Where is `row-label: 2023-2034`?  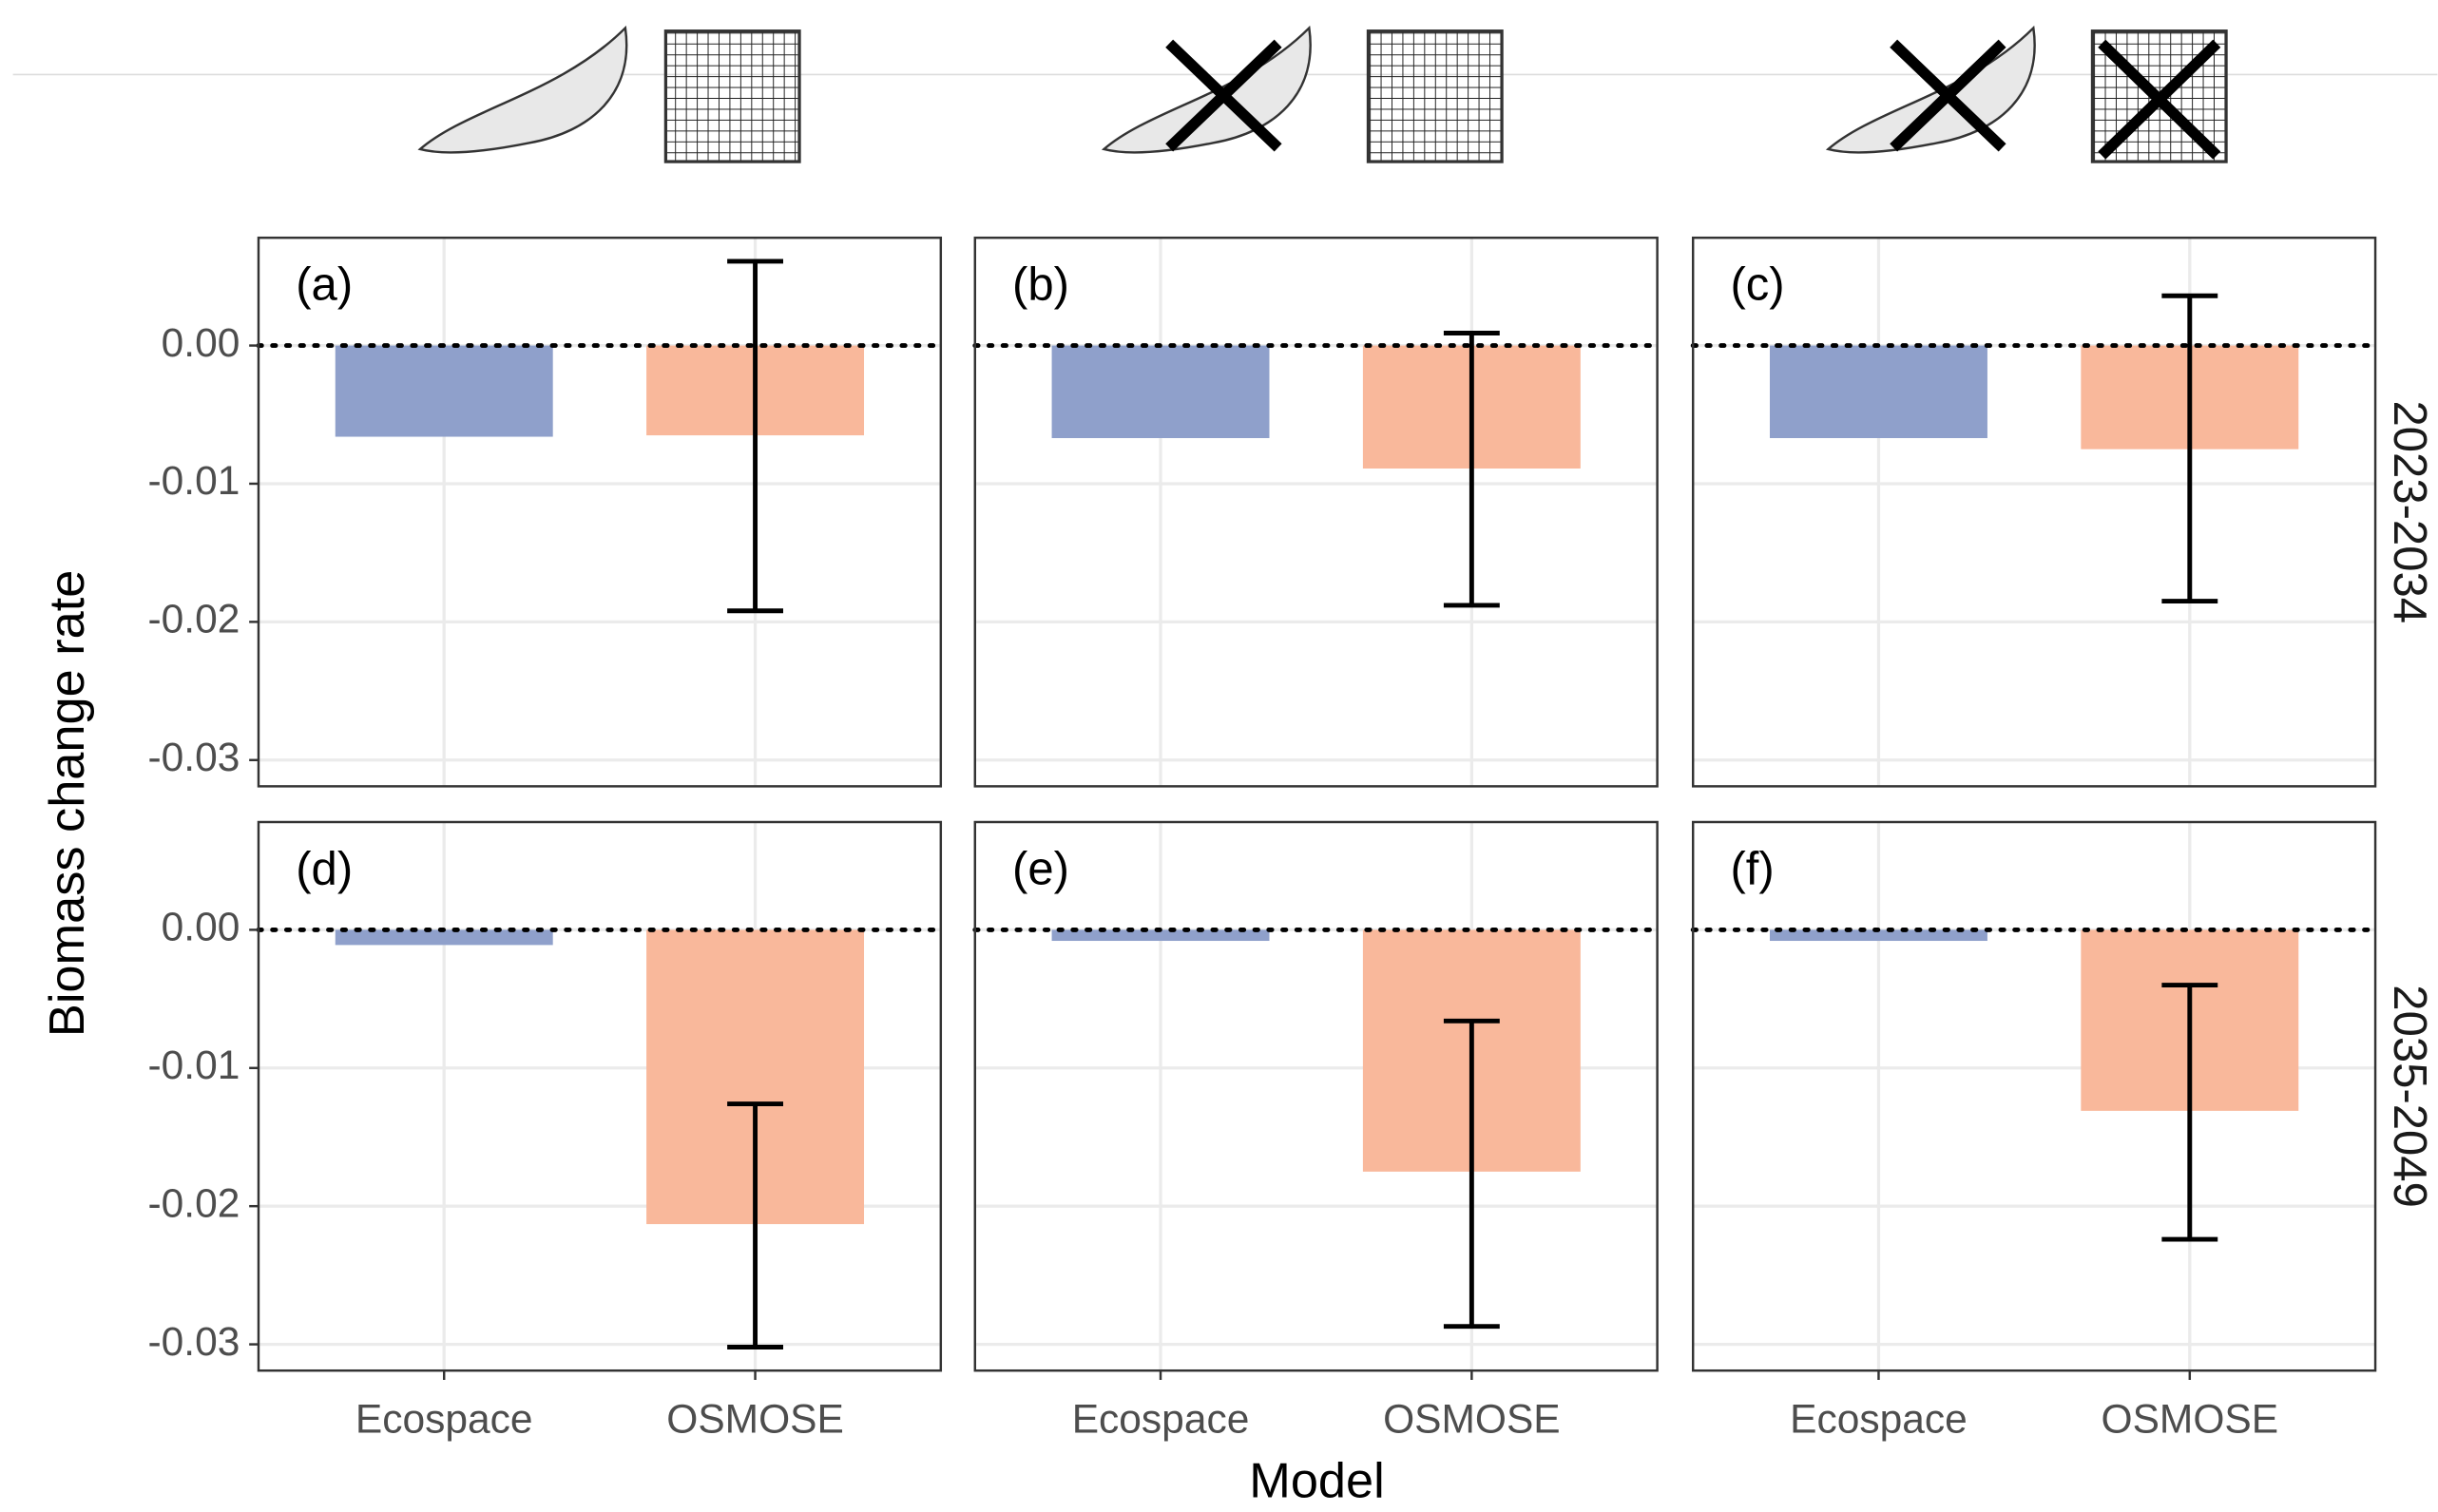 row-label: 2023-2034 is located at coordinates (2409, 512).